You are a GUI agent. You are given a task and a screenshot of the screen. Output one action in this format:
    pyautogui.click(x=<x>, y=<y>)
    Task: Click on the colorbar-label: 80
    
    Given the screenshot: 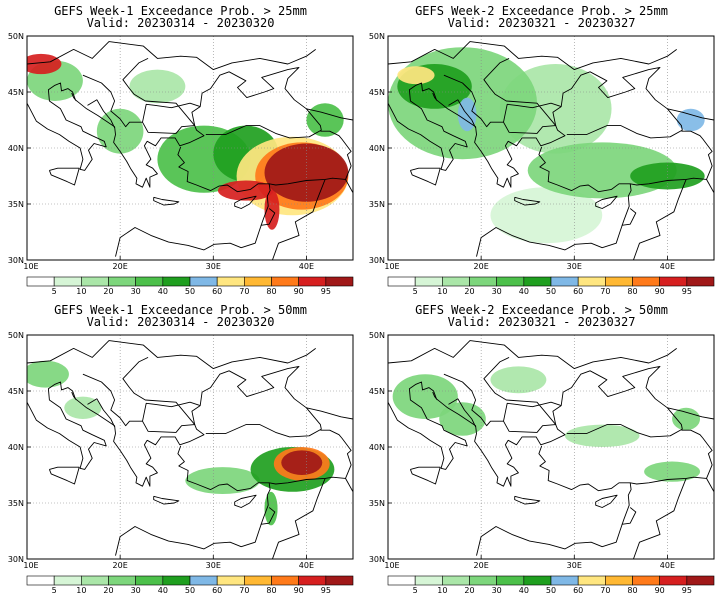 What is the action you would take?
    pyautogui.click(x=632, y=590)
    